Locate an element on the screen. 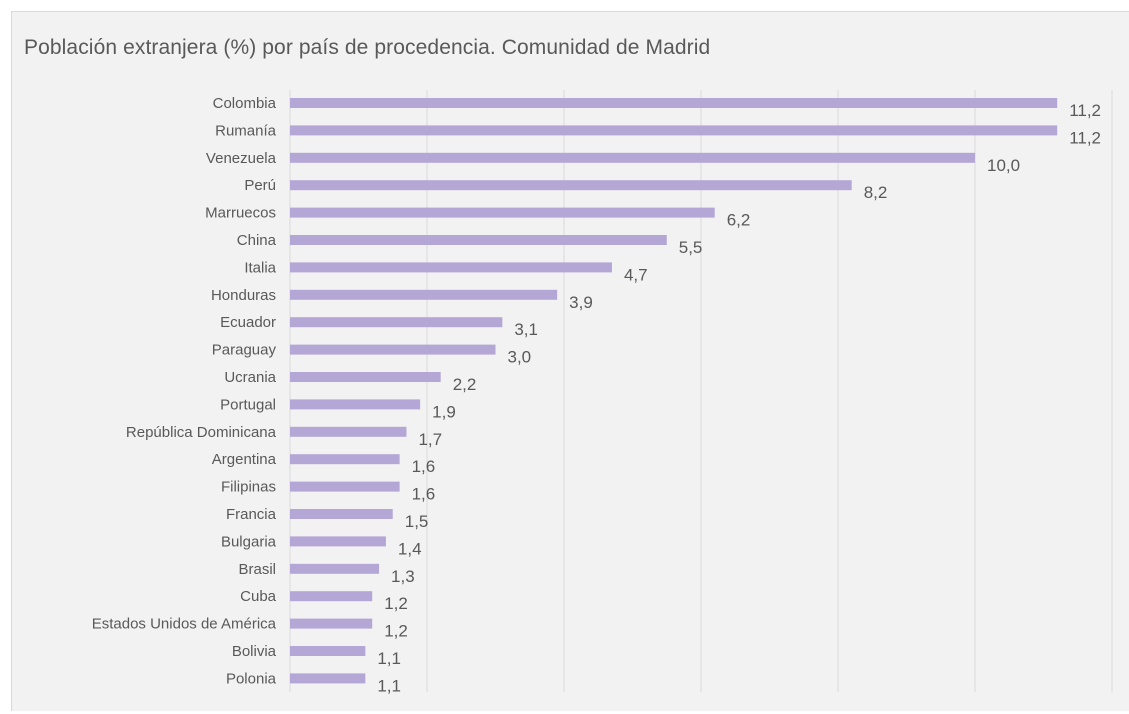 This screenshot has height=714, width=1129. data-label: 10,0 is located at coordinates (1003, 165).